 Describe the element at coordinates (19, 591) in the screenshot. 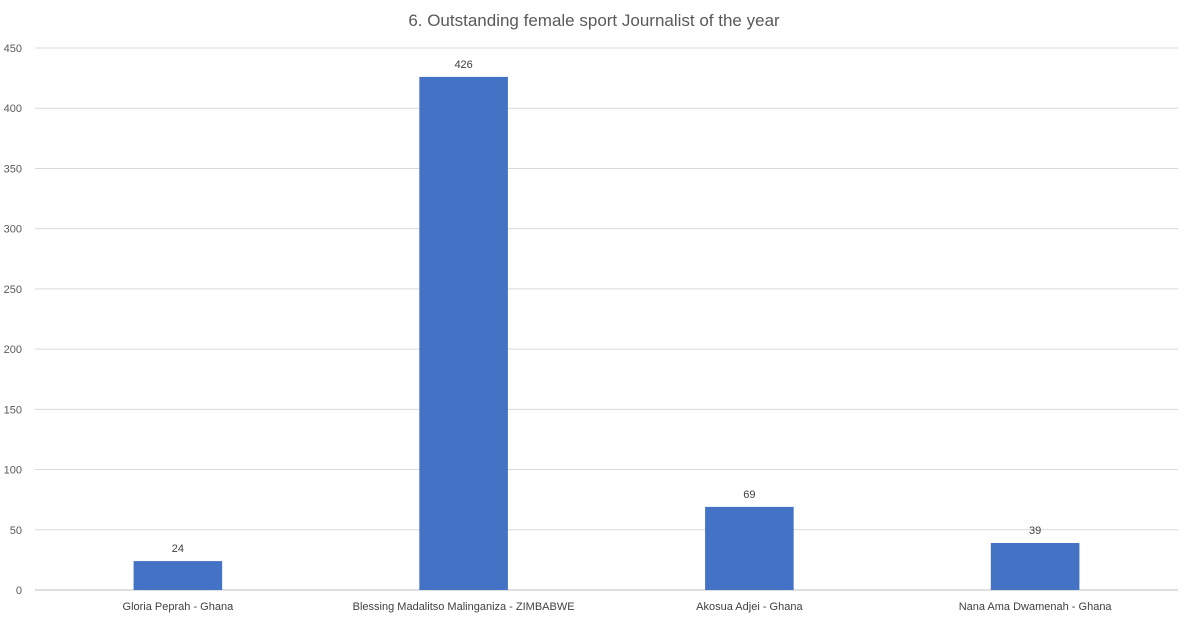

I see `y-tick-label: 0` at that location.